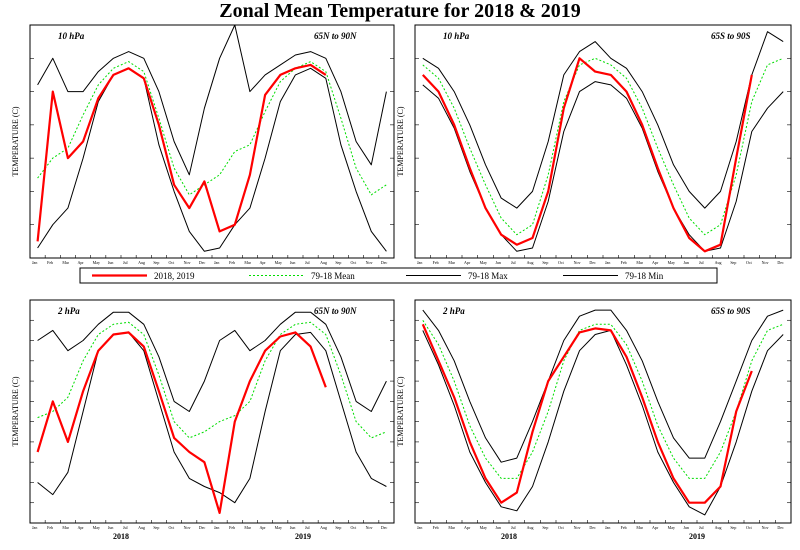 This screenshot has width=800, height=550. I want to click on legend-label: 79-18 Max, so click(488, 276).